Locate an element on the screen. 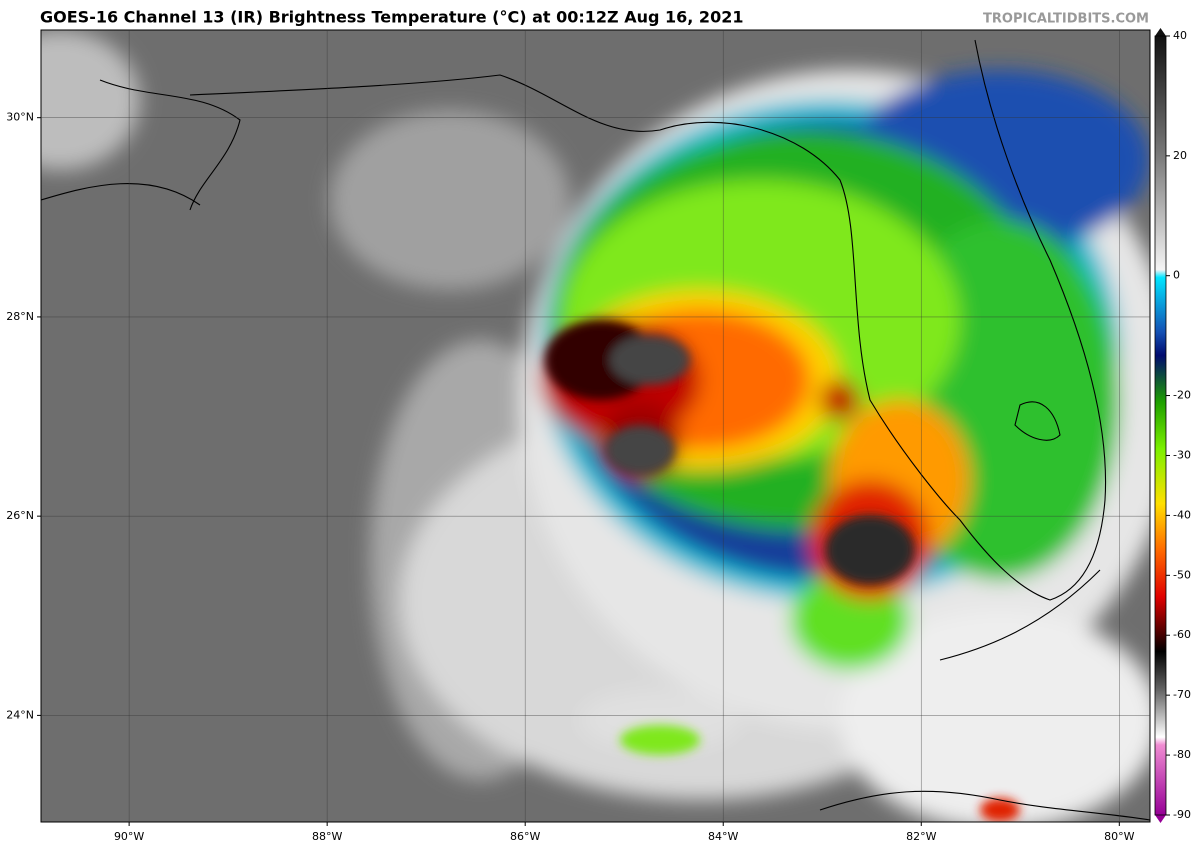 This screenshot has width=1200, height=845. colorbar-tick-label: -90 is located at coordinates (1182, 814).